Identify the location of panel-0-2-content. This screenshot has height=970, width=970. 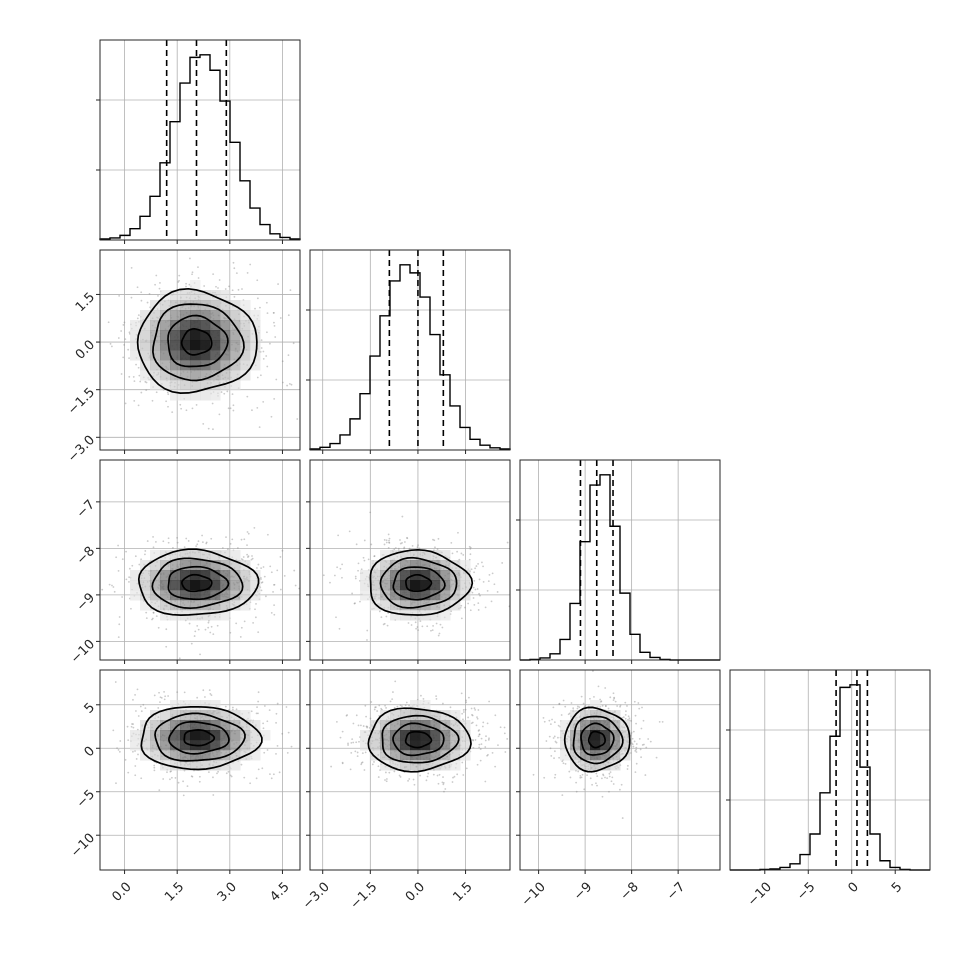
(200, 593).